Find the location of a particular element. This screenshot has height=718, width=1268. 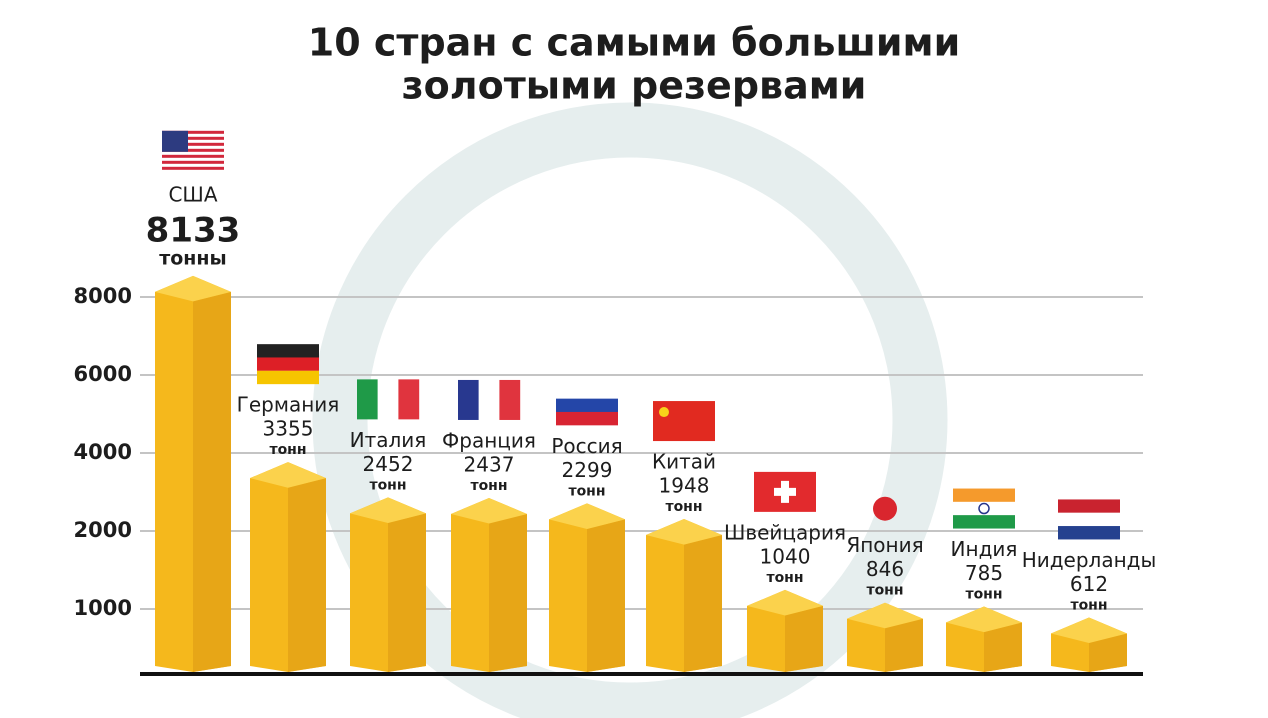

value-label: 3355 is located at coordinates (288, 429).